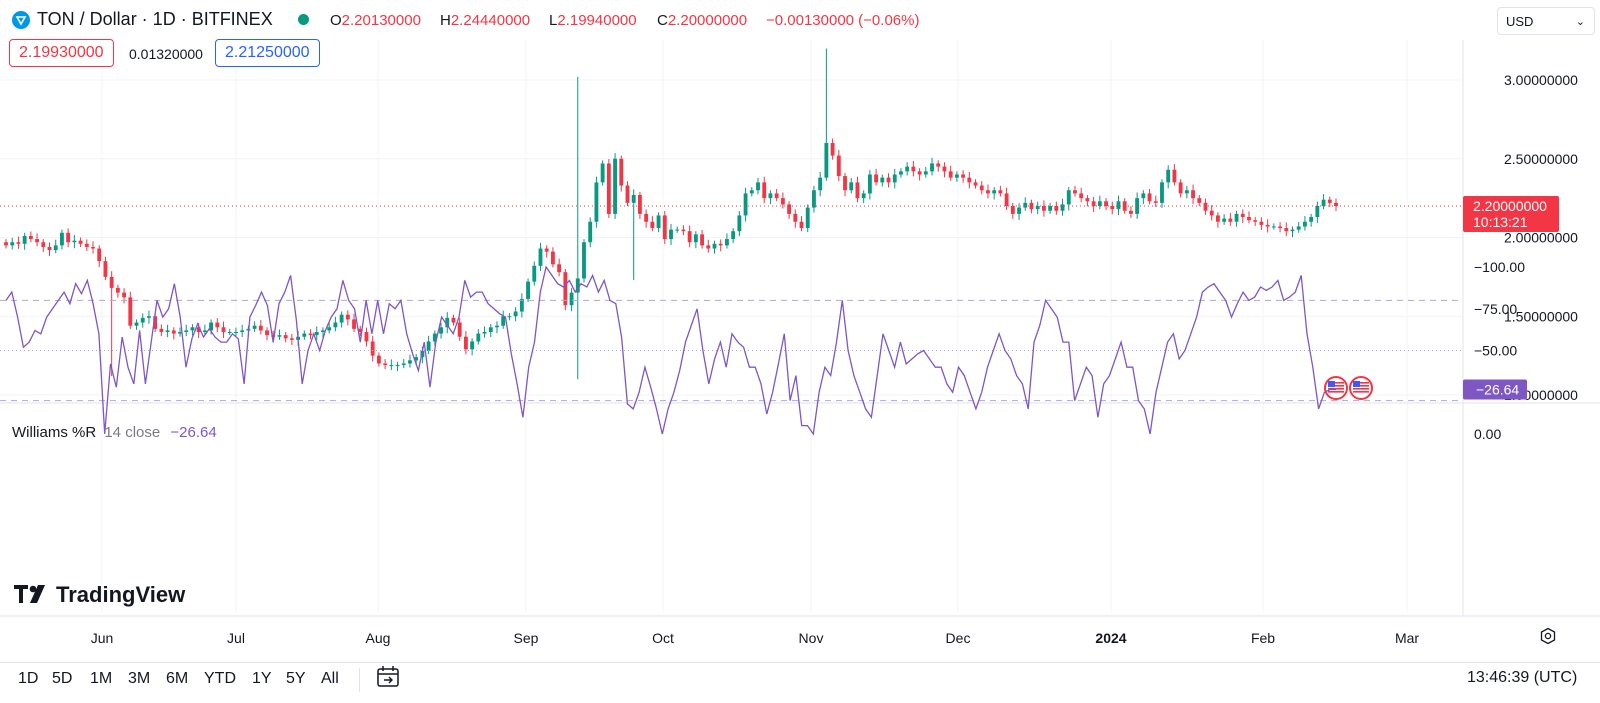  Describe the element at coordinates (28, 678) in the screenshot. I see `range-button-1d: 1D` at that location.